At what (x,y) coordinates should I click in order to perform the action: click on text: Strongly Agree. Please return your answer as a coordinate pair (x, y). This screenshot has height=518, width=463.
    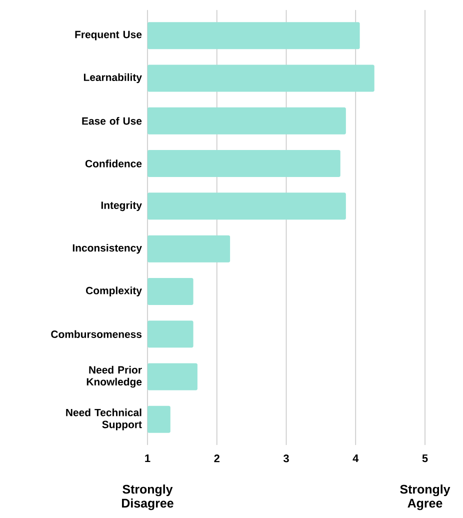
    Looking at the image, I should click on (425, 497).